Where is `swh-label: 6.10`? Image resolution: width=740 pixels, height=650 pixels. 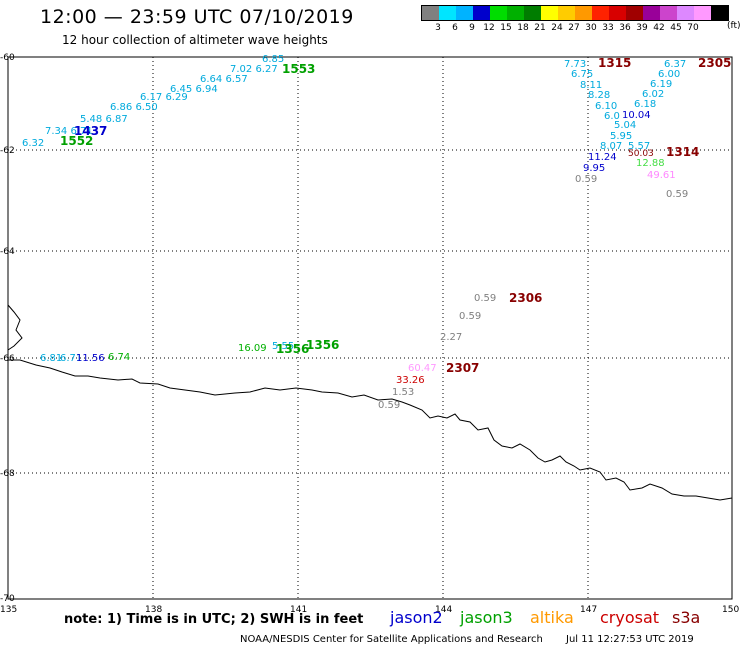
swh-label: 6.10 is located at coordinates (606, 106).